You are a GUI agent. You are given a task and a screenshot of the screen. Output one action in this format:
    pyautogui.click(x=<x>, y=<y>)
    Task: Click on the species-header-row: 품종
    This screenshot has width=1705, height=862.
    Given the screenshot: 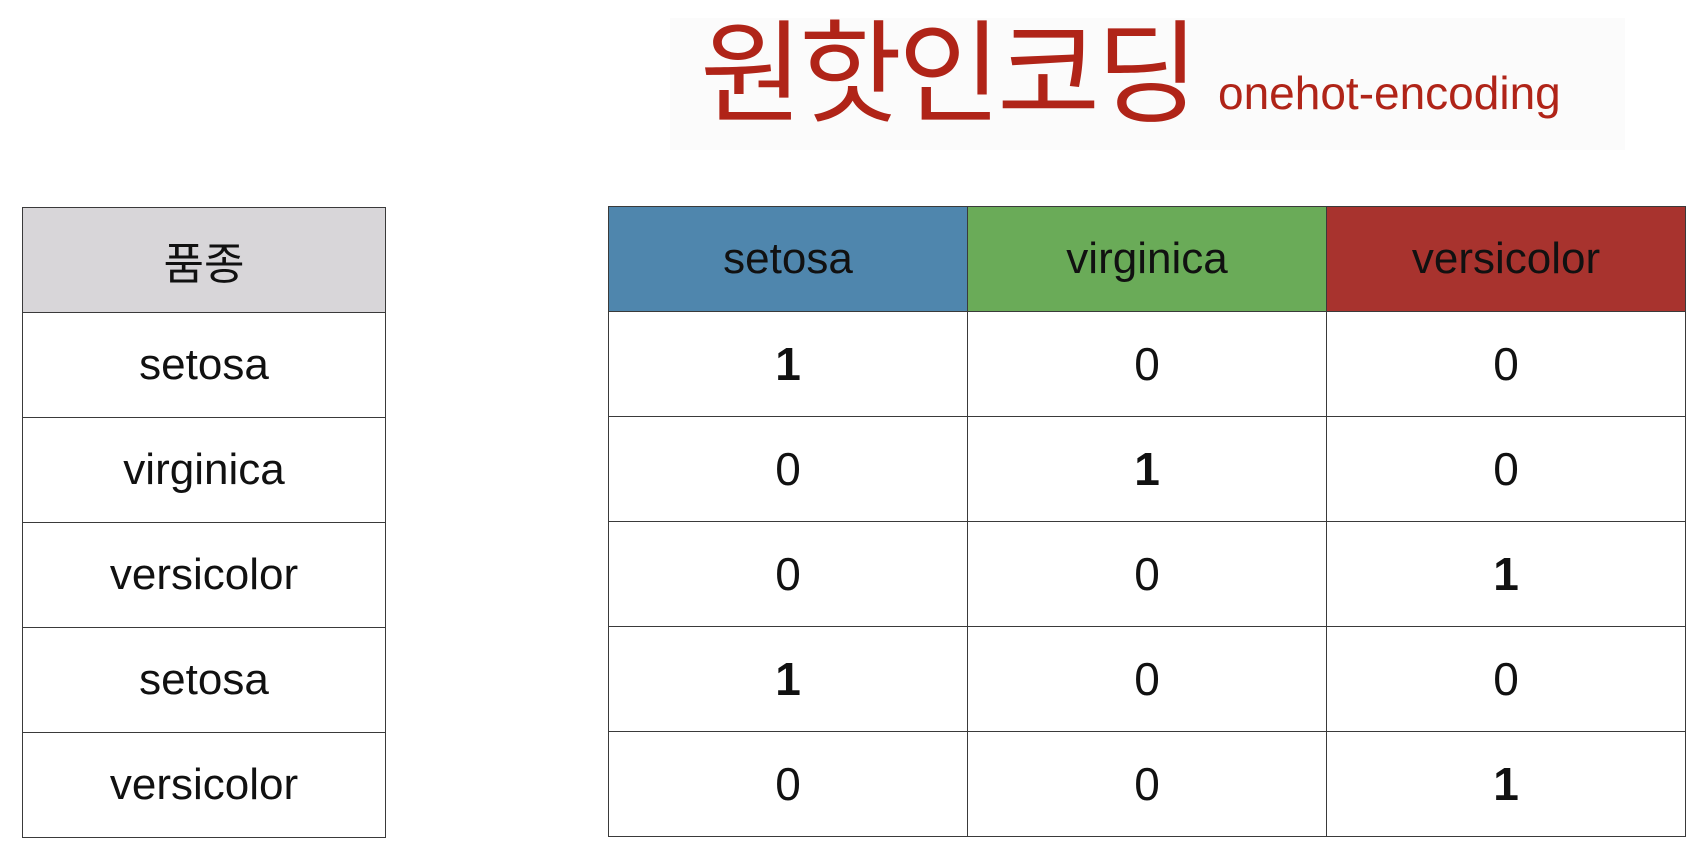 What is the action you would take?
    pyautogui.click(x=204, y=260)
    